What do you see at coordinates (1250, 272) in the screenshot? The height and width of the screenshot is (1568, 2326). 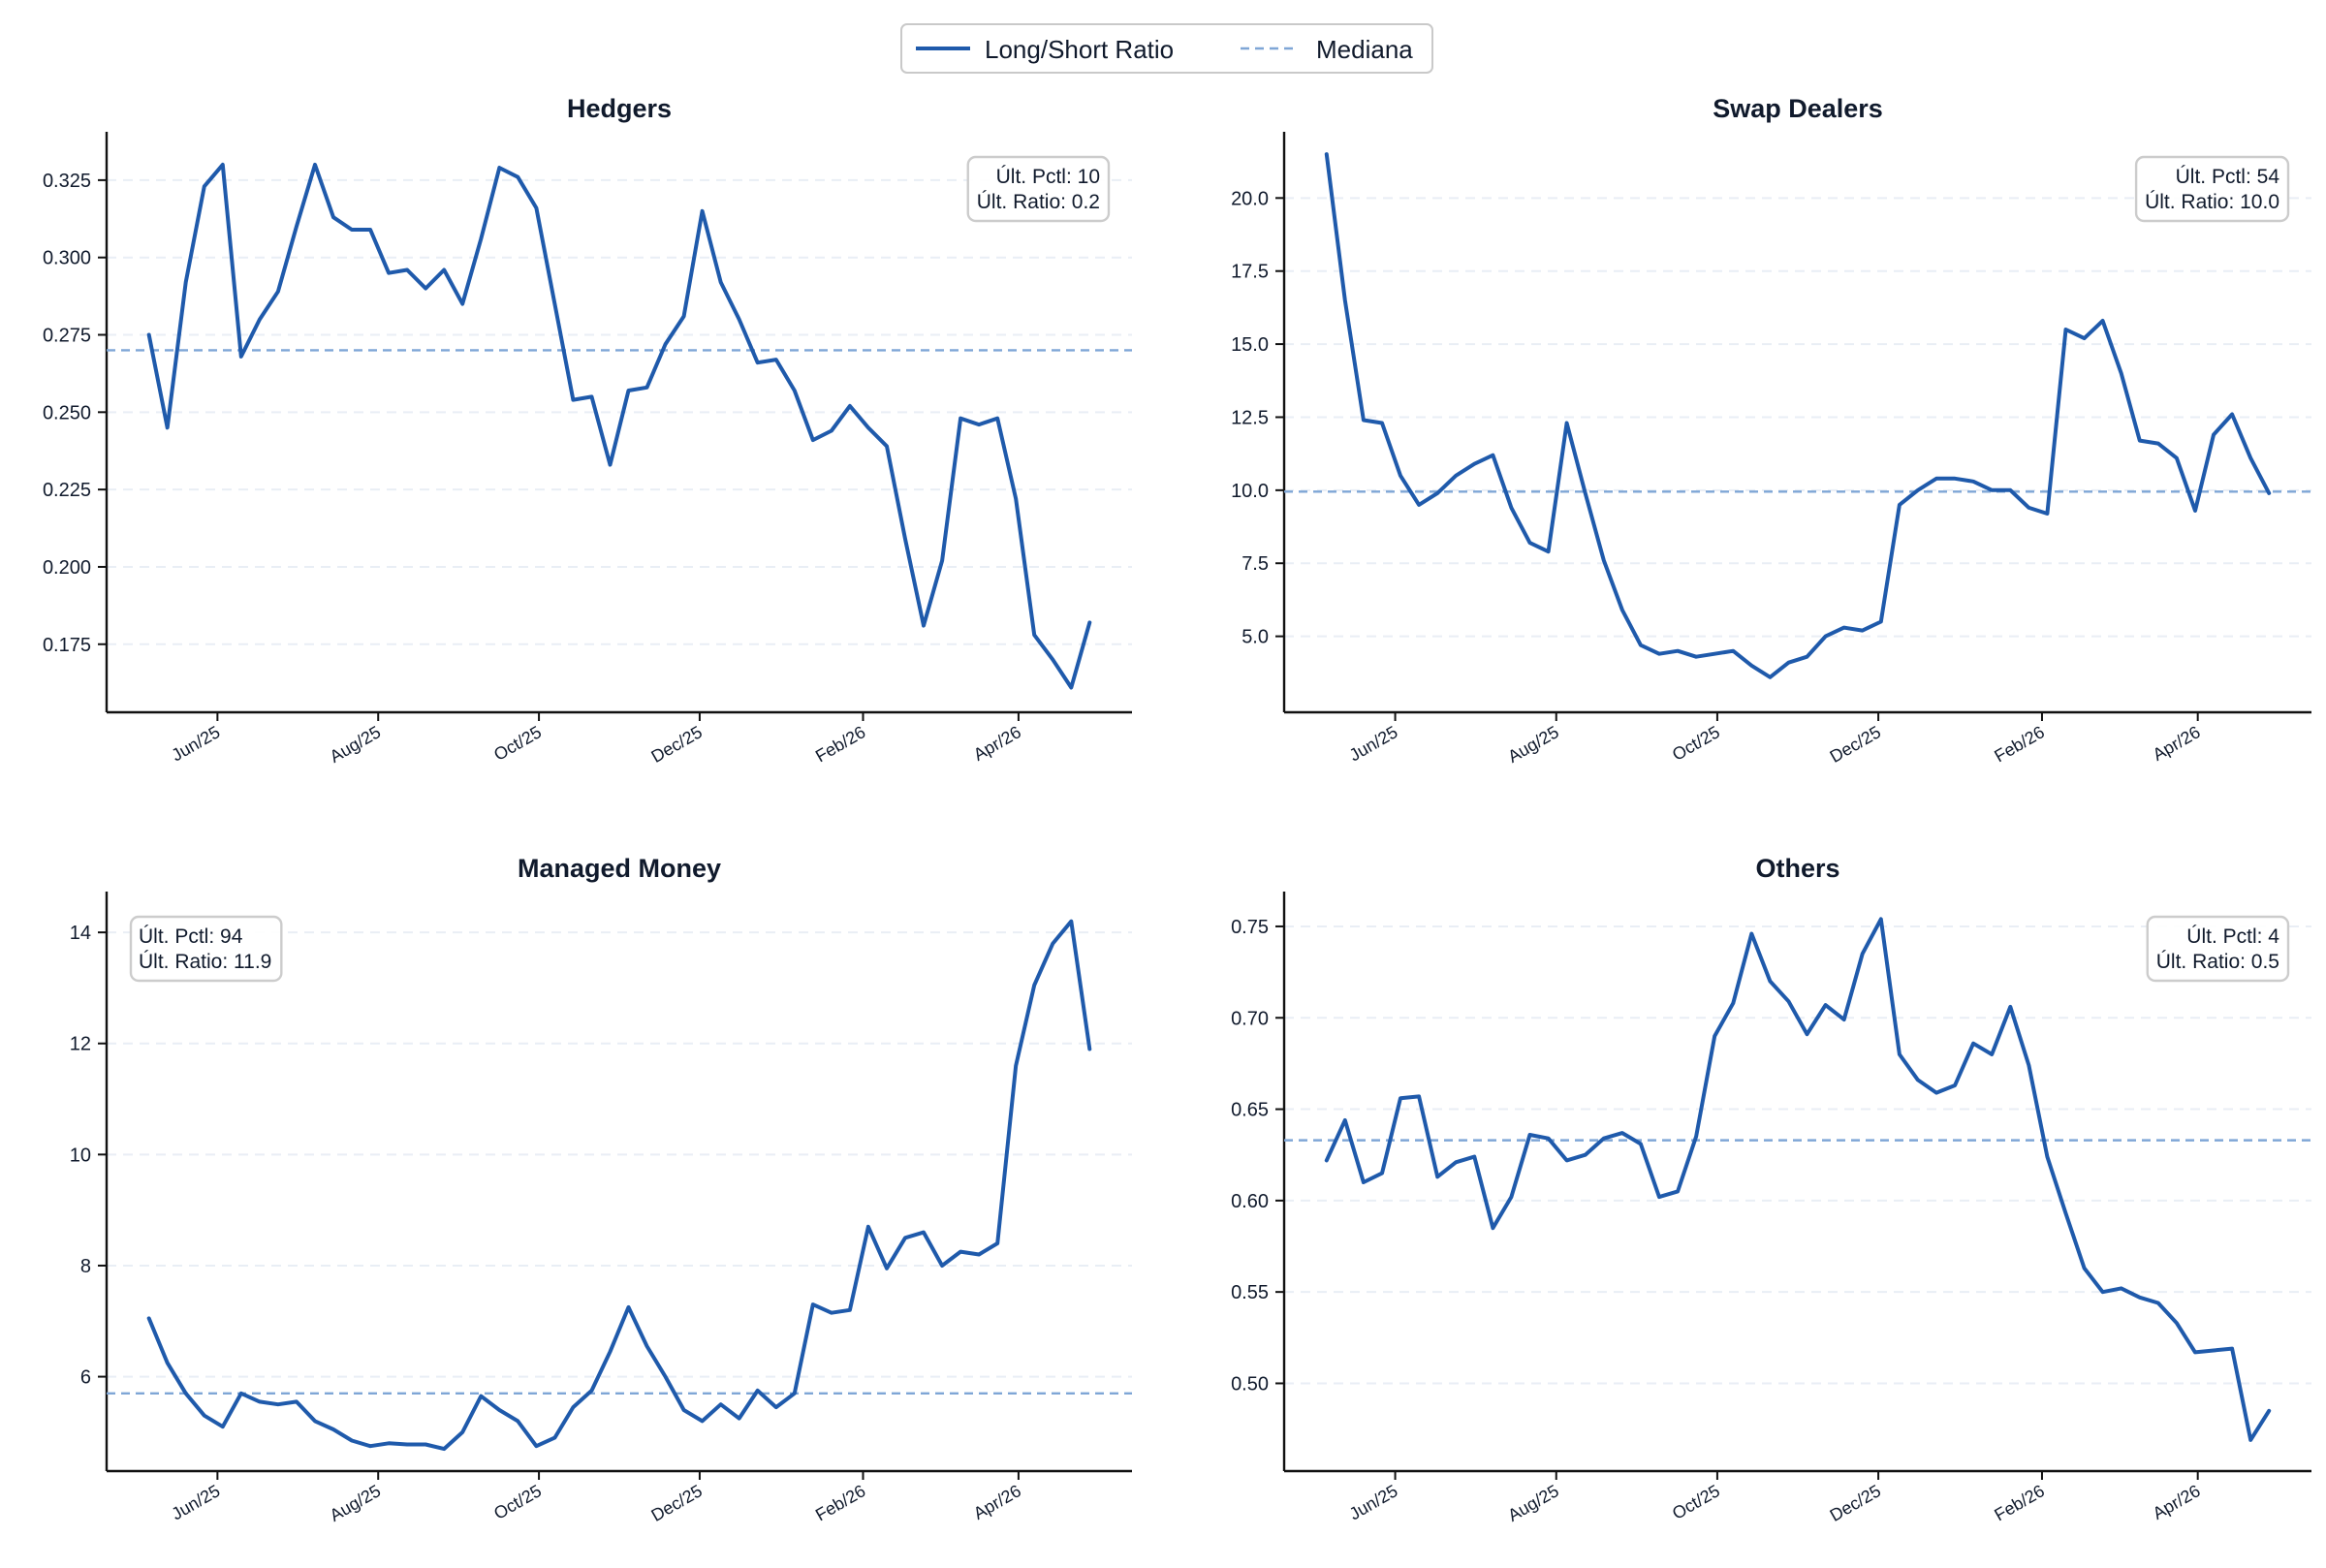 I see `y-tick-label: 17.5` at bounding box center [1250, 272].